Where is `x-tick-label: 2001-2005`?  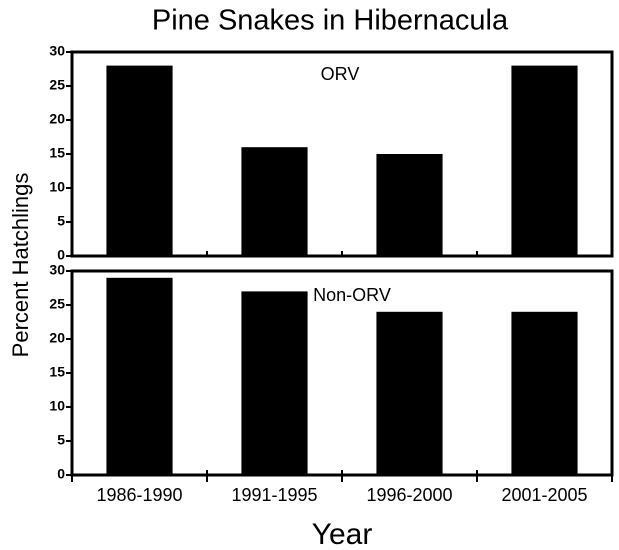
x-tick-label: 2001-2005 is located at coordinates (544, 495).